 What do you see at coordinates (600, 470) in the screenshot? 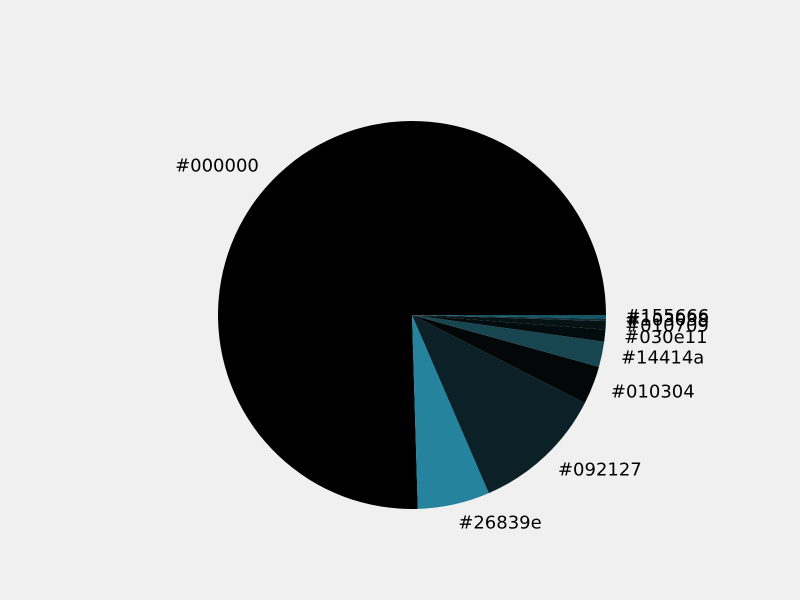
I see `pie-slice-label-2: #092127` at bounding box center [600, 470].